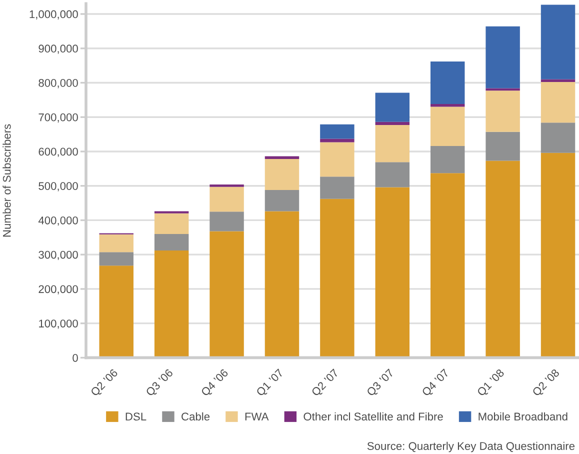  I want to click on x-tick-label: Q3 ’06, so click(160, 383).